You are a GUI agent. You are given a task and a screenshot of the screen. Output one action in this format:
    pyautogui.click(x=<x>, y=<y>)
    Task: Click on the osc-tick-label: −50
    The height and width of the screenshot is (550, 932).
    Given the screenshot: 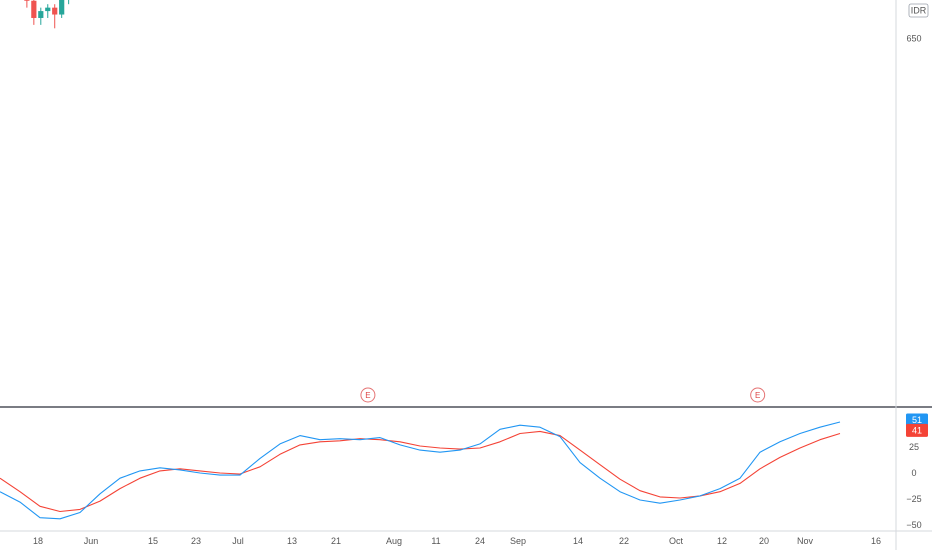 What is the action you would take?
    pyautogui.click(x=913, y=525)
    